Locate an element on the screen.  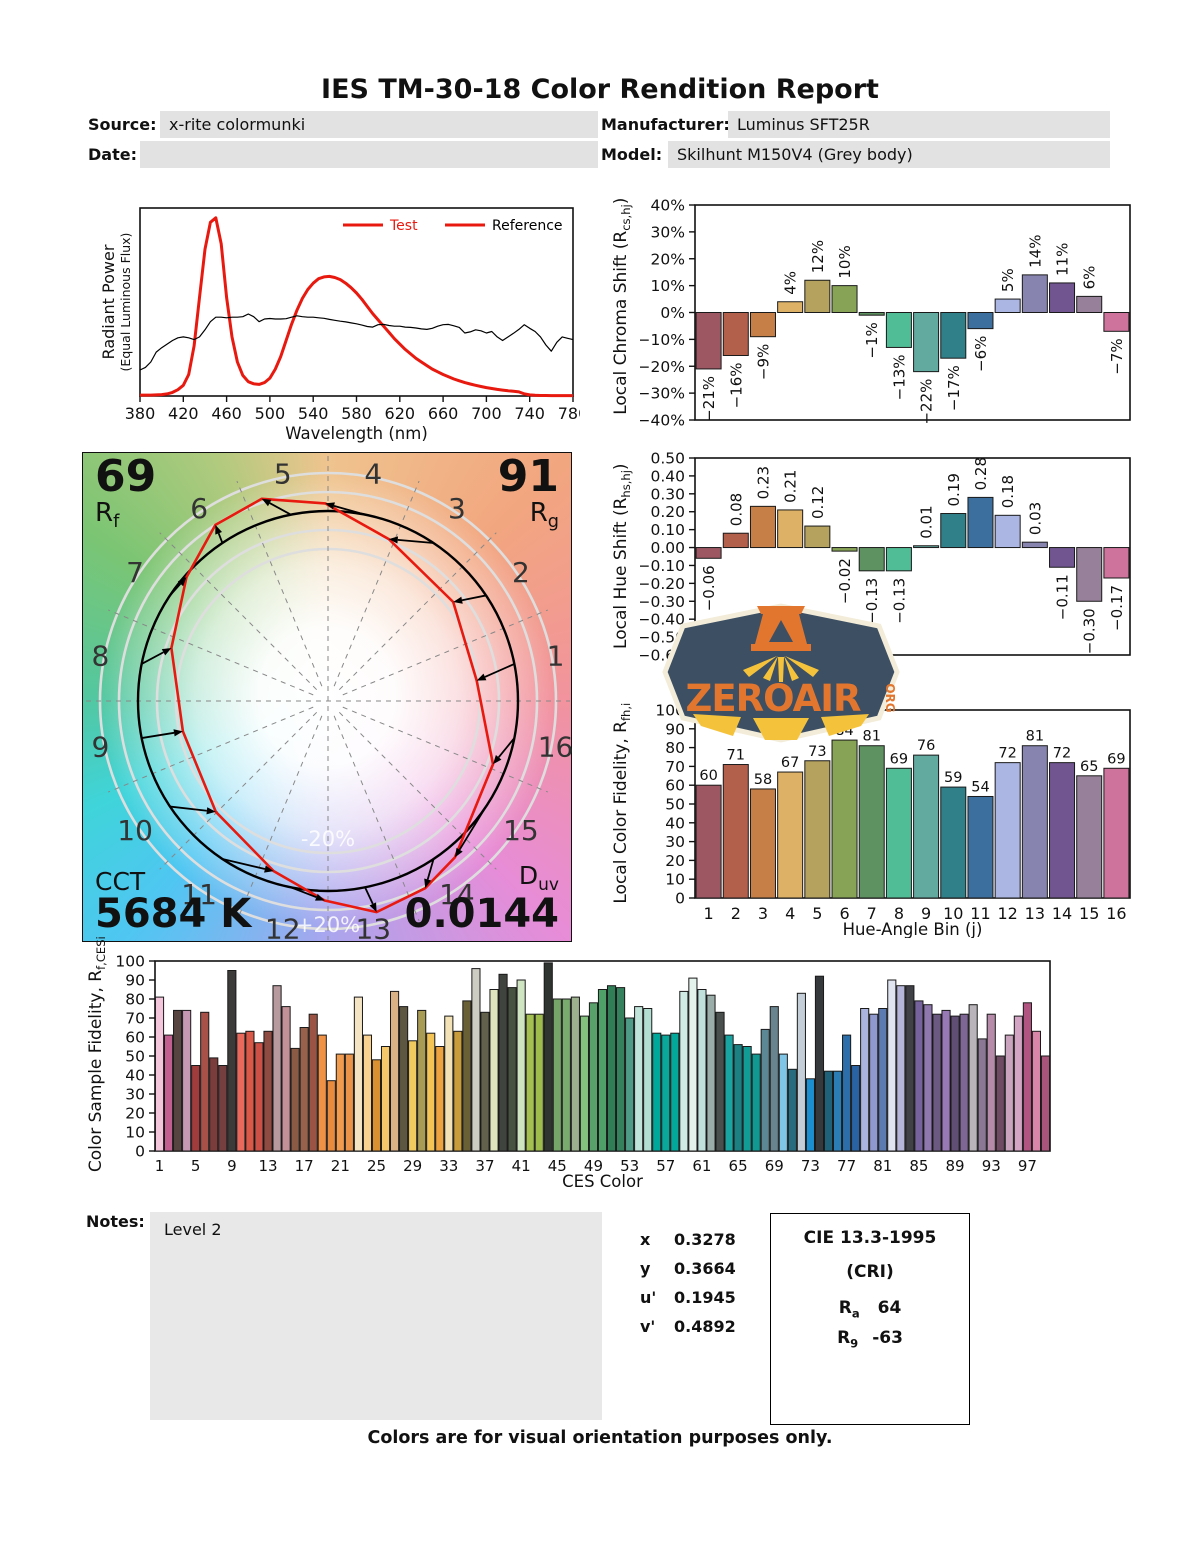
svg-text: 12% is located at coordinates (818, 256).